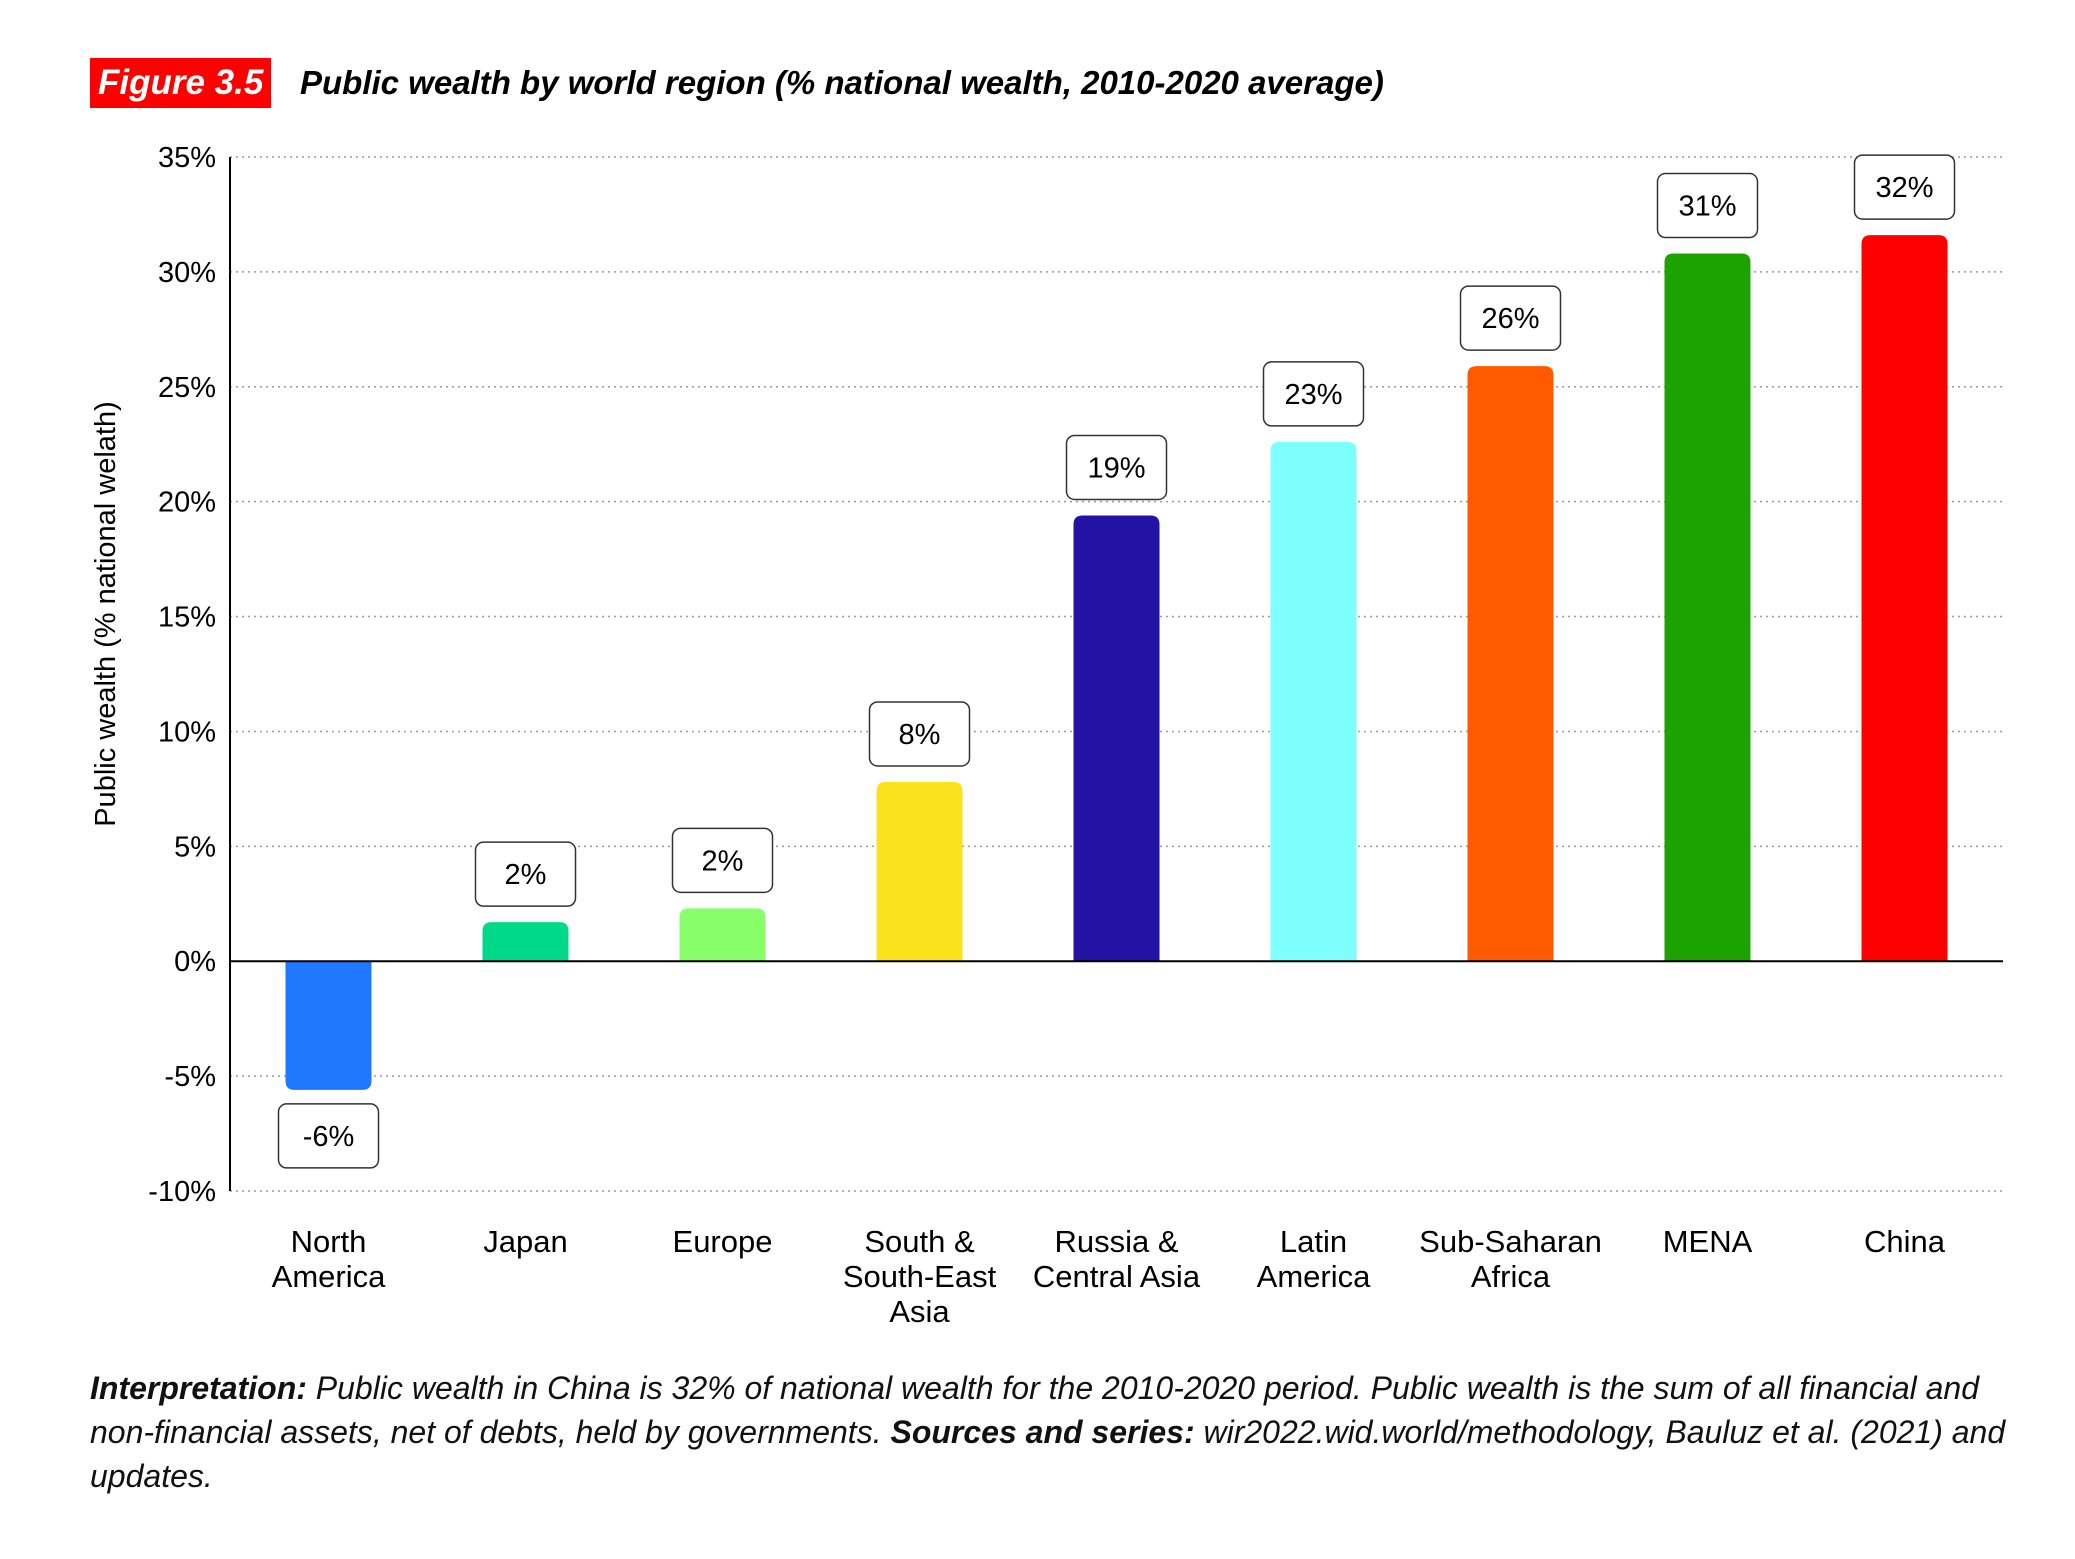 Image resolution: width=2075 pixels, height=1559 pixels. I want to click on data-label: -6%, so click(328, 1136).